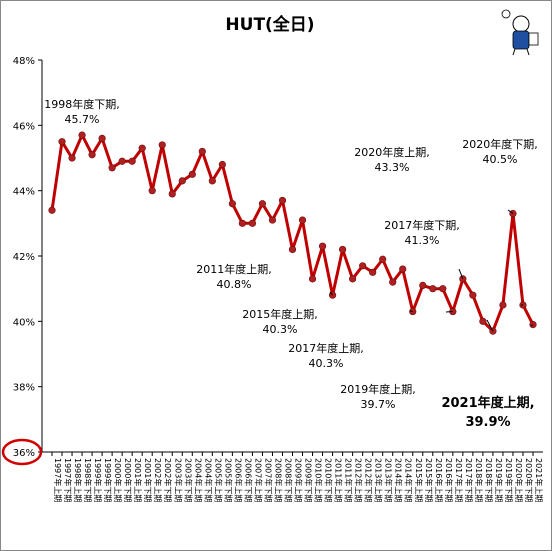 This screenshot has width=552, height=551. Describe the element at coordinates (422, 225) in the screenshot. I see `annotation-label: 2017年度下期,` at that location.